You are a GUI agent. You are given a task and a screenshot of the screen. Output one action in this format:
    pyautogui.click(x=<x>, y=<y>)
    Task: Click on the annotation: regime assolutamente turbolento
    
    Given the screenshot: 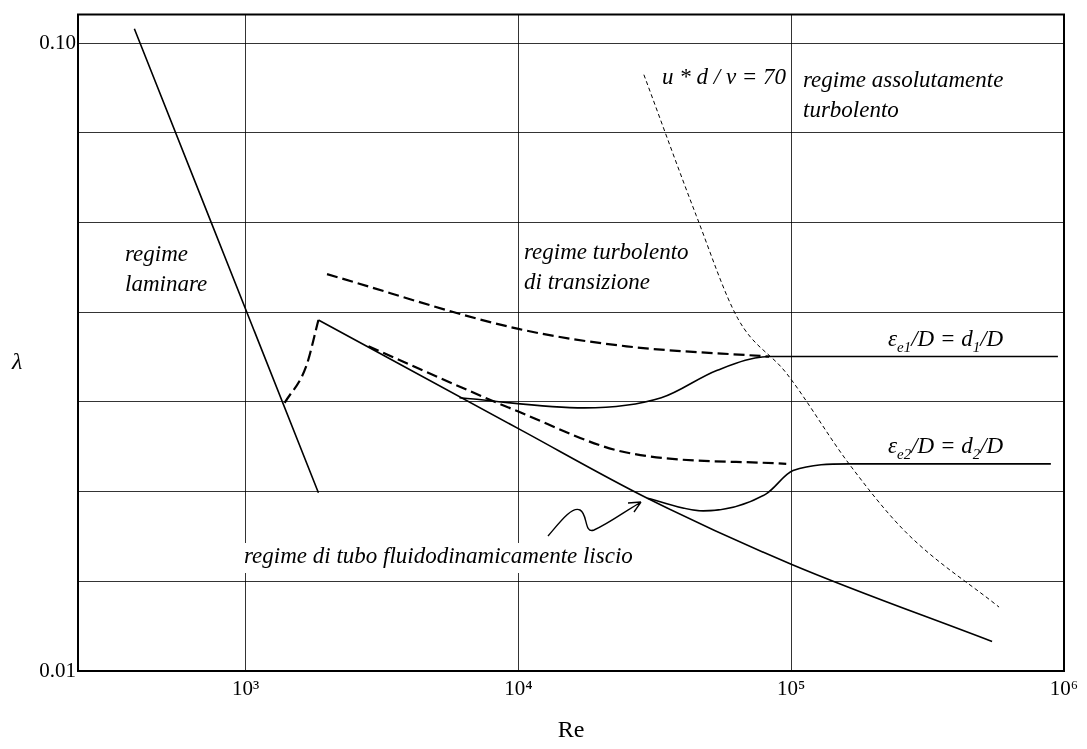 What is the action you would take?
    pyautogui.click(x=903, y=94)
    